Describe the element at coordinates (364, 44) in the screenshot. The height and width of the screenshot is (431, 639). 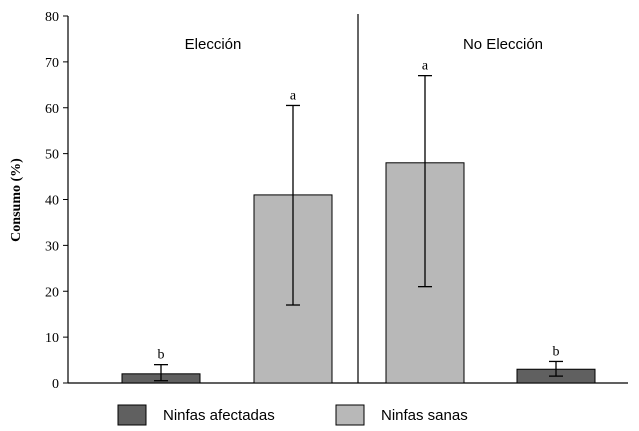
I see `panel-labels: Elección No Elección` at that location.